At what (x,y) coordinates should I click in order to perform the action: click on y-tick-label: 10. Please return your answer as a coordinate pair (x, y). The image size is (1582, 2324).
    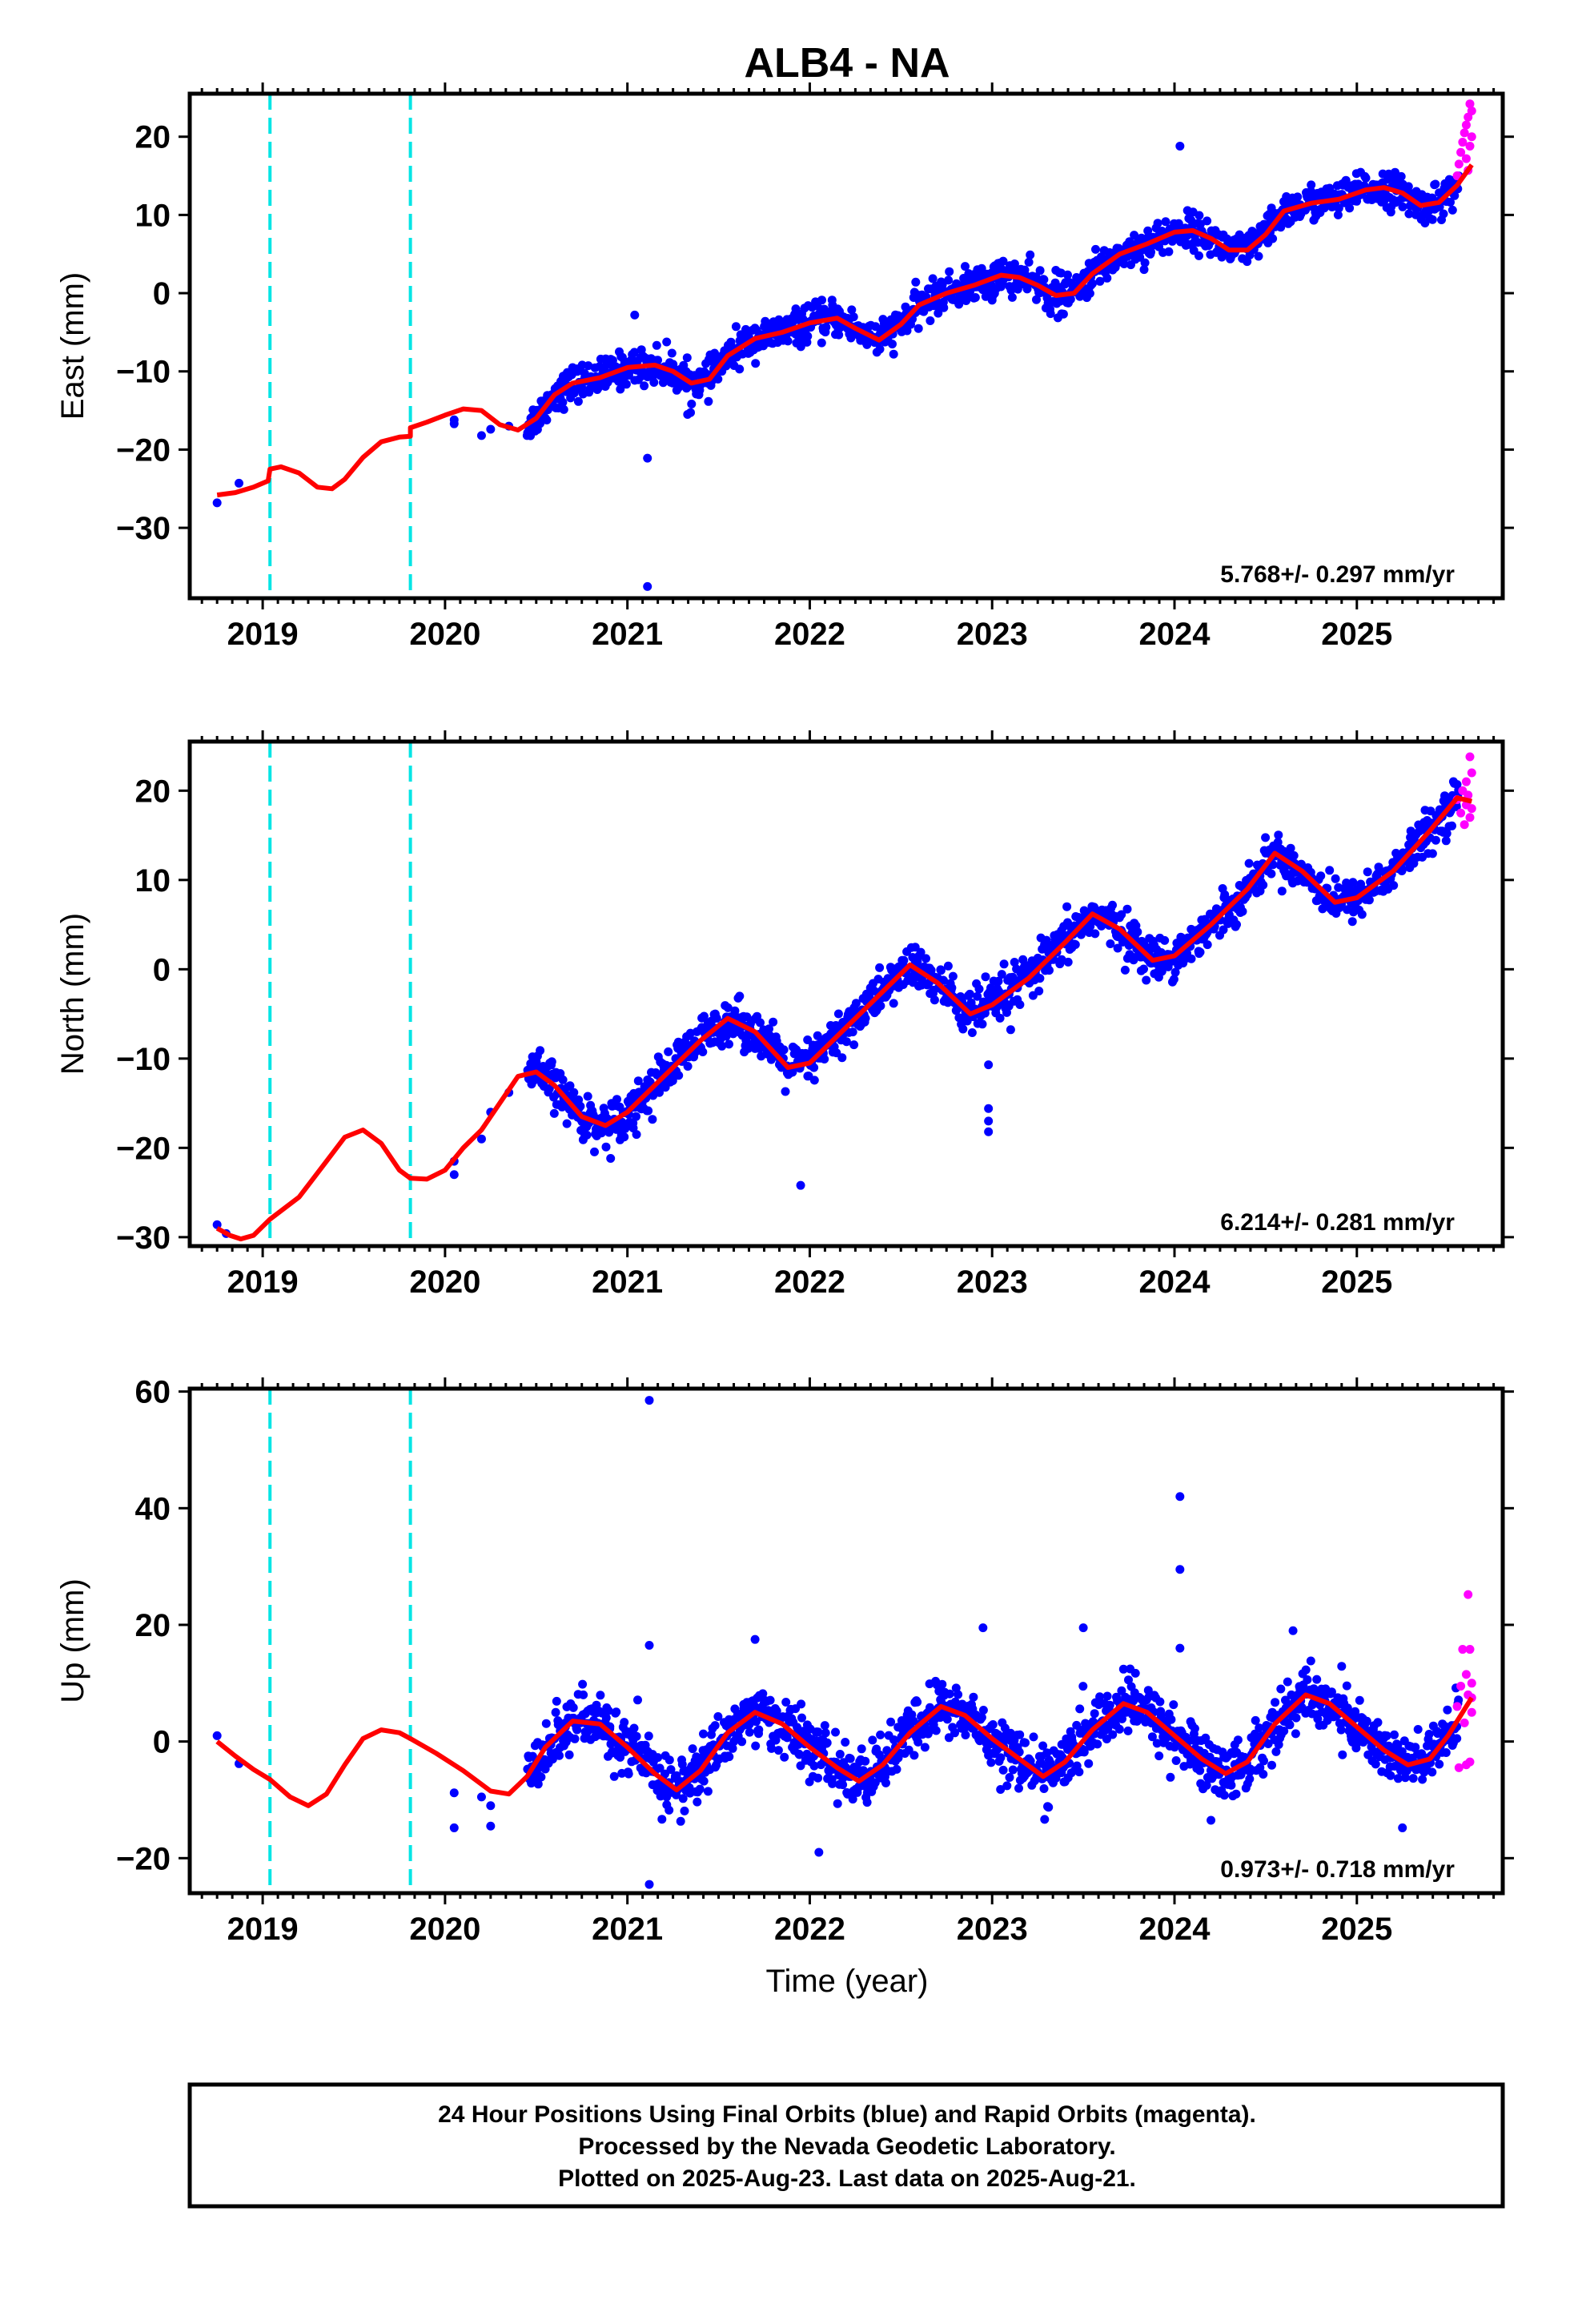
    Looking at the image, I should click on (153, 215).